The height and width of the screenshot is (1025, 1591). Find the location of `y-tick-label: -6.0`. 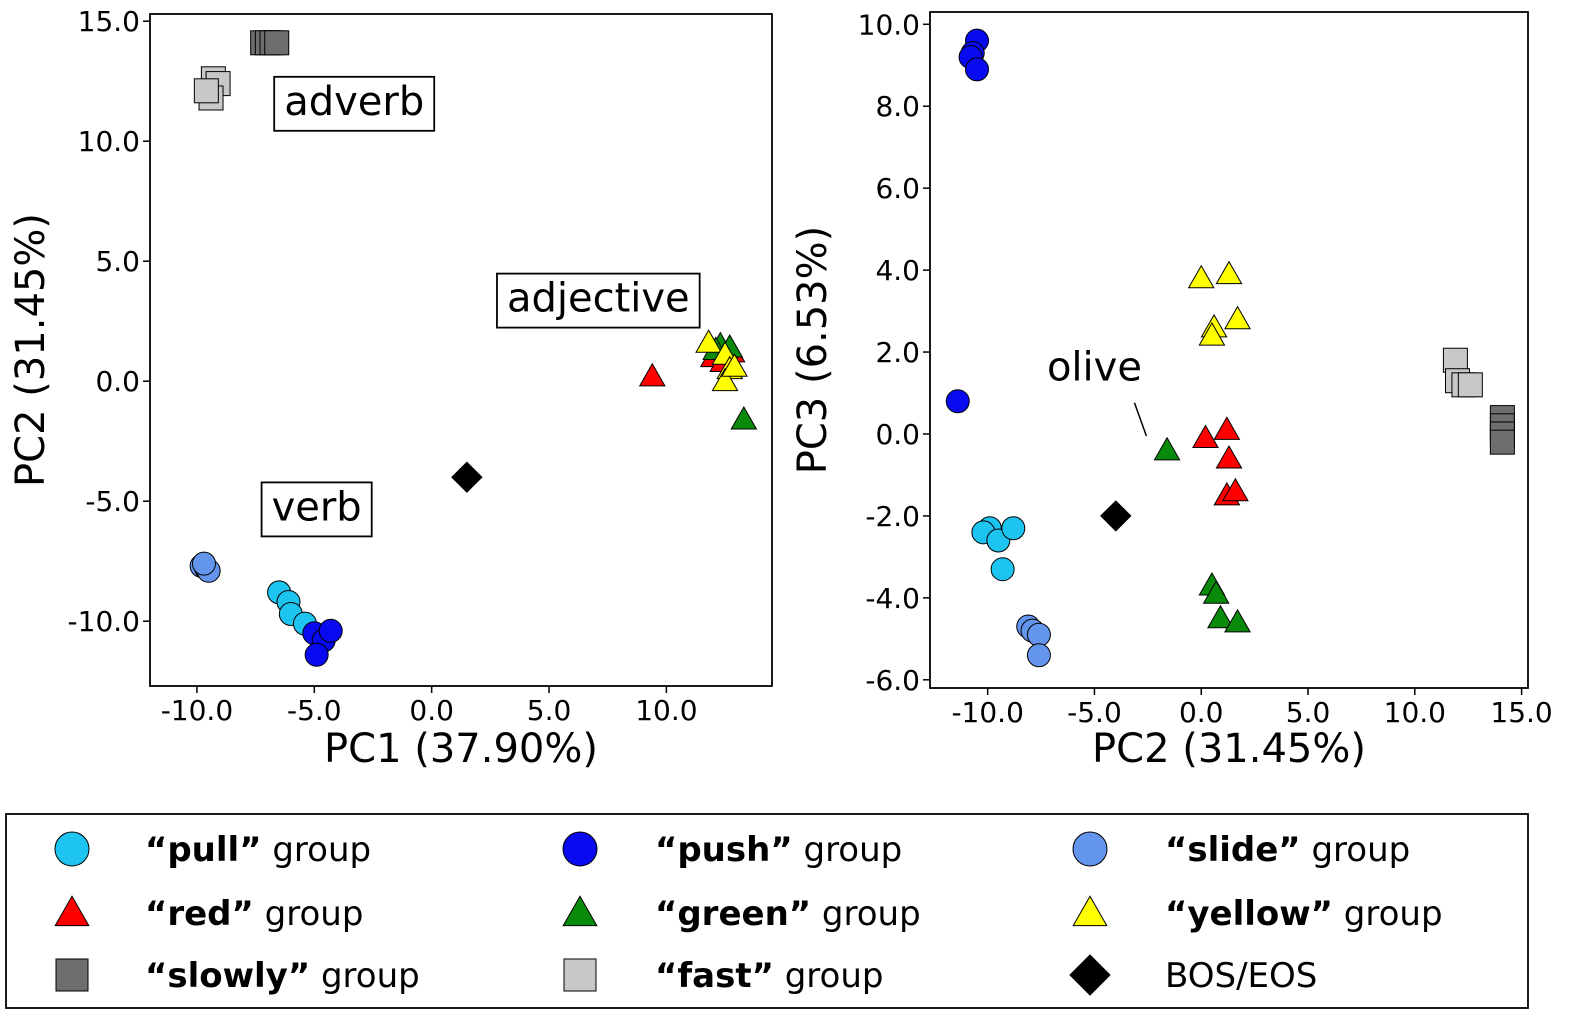

y-tick-label: -6.0 is located at coordinates (892, 680).